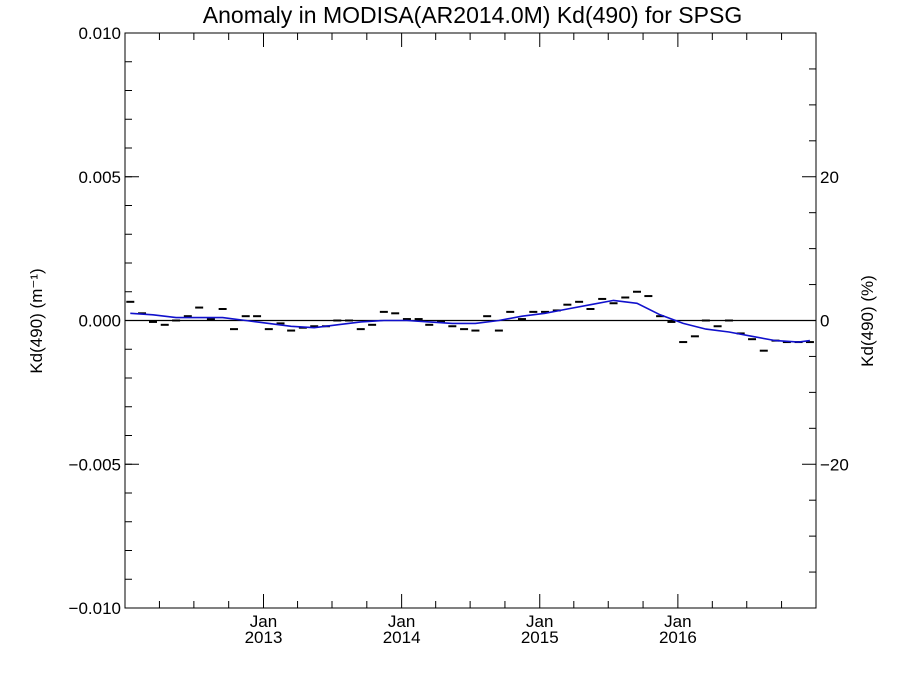 The height and width of the screenshot is (675, 900). I want to click on x-tick-label-year: 2013, so click(264, 637).